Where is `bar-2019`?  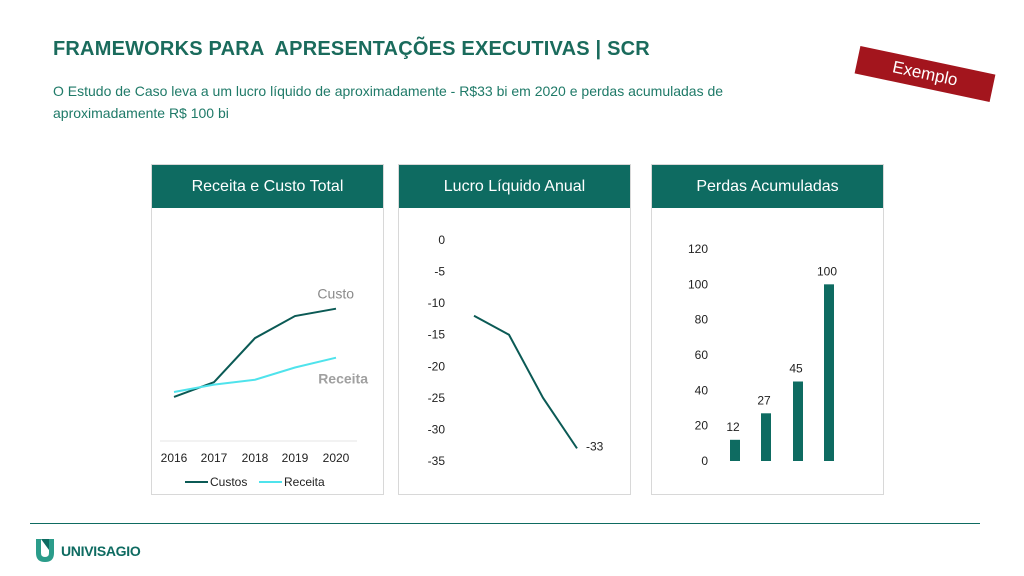 bar-2019 is located at coordinates (798, 421).